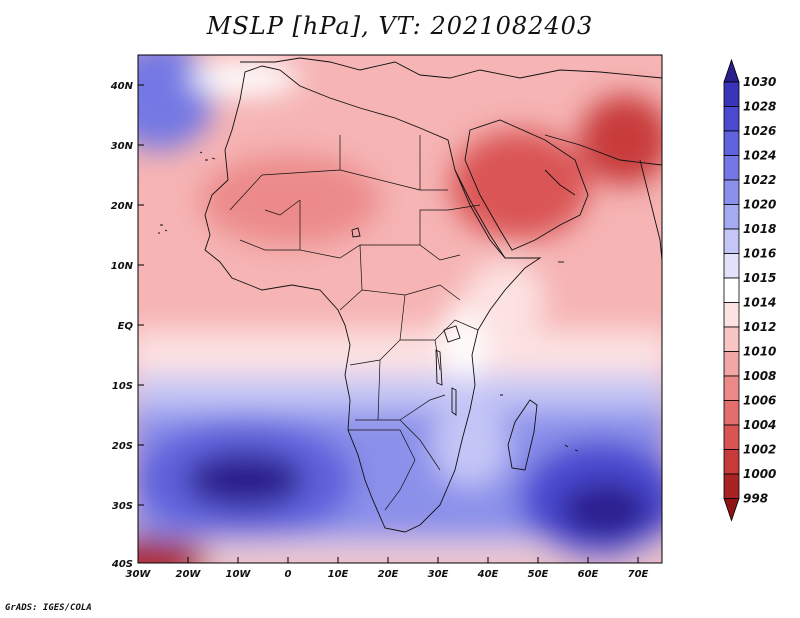  What do you see at coordinates (480, 214) in the screenshot?
I see `red-sea` at bounding box center [480, 214].